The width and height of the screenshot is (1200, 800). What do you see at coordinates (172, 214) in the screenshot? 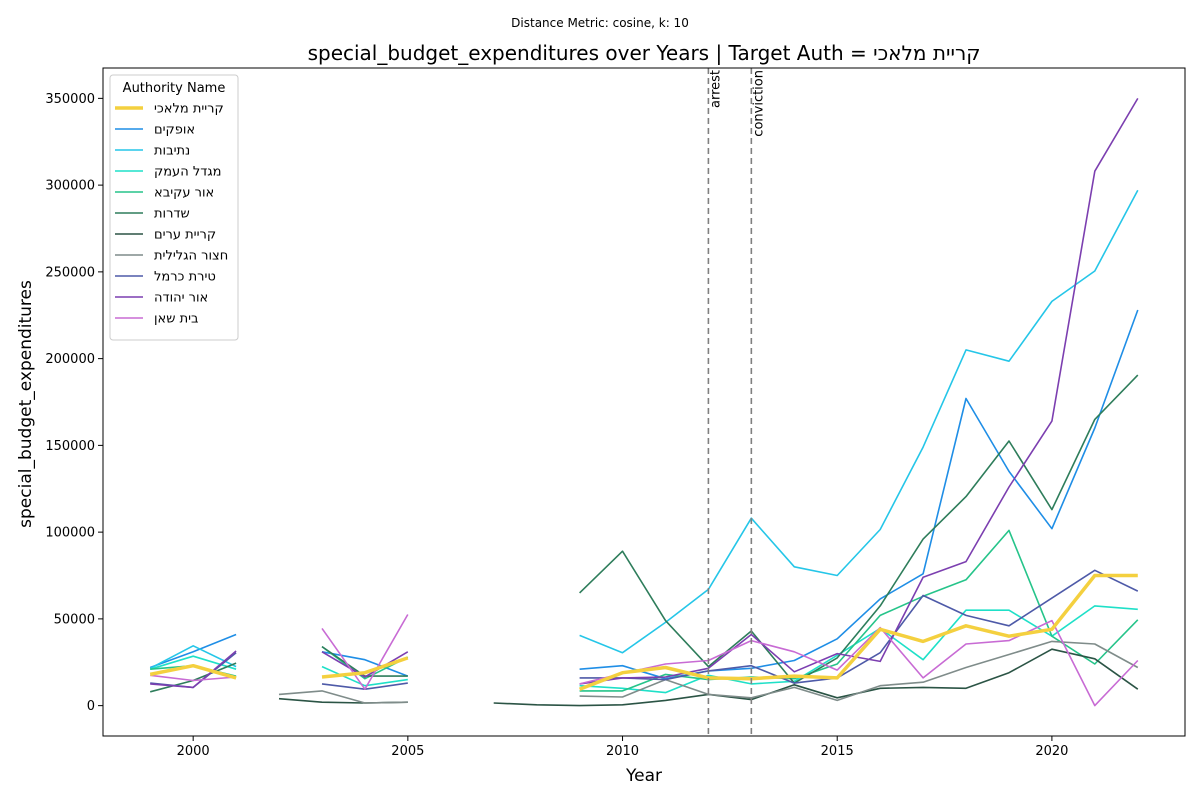
I see `legend-entry-label: שדרות` at bounding box center [172, 214].